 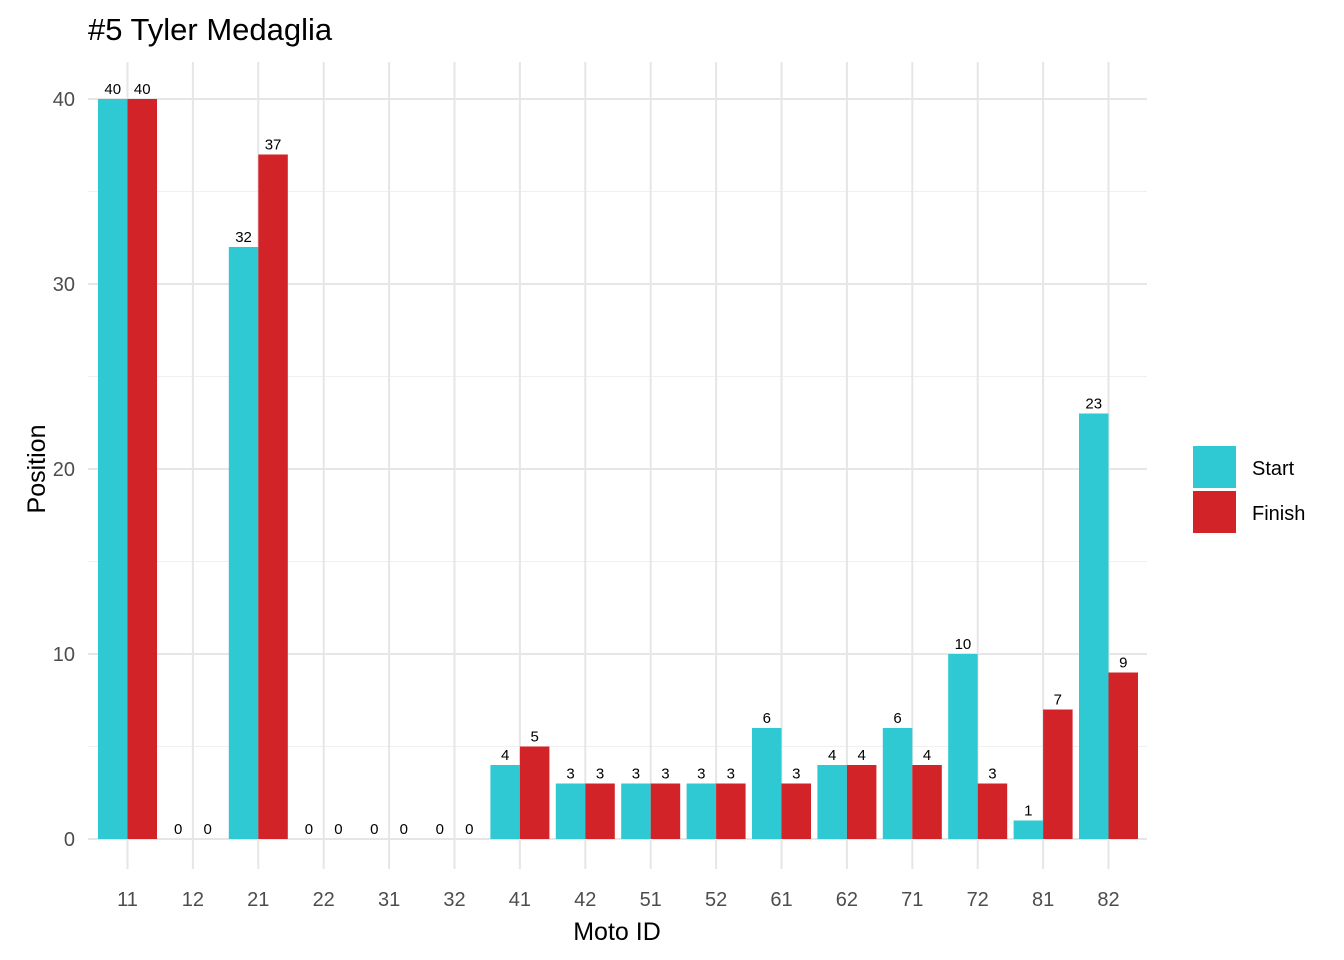 What do you see at coordinates (1214, 467) in the screenshot?
I see `legend-key-start` at bounding box center [1214, 467].